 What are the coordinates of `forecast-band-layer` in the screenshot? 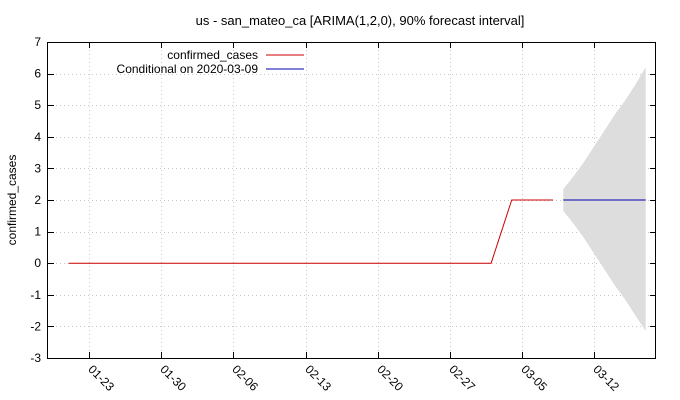 It's located at (604, 199).